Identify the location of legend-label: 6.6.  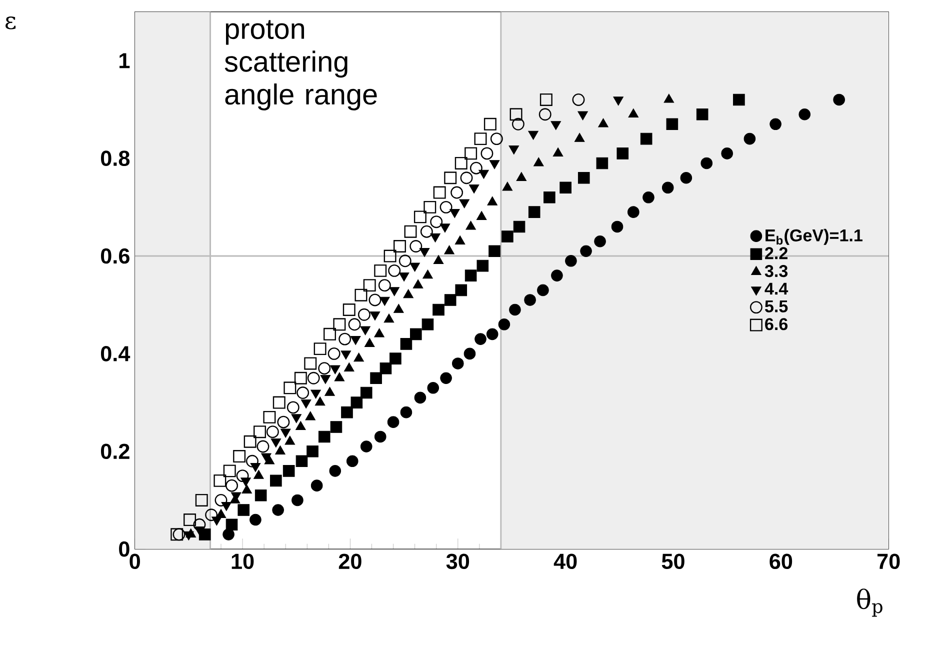
(776, 324).